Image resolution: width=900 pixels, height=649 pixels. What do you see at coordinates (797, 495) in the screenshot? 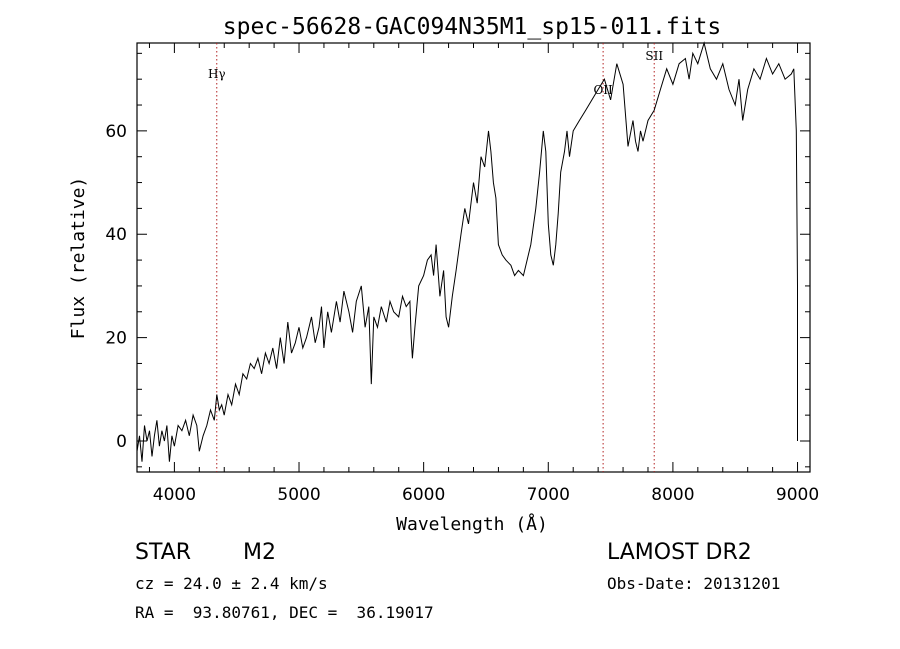
I see `x-tick-label: 9000` at bounding box center [797, 495].